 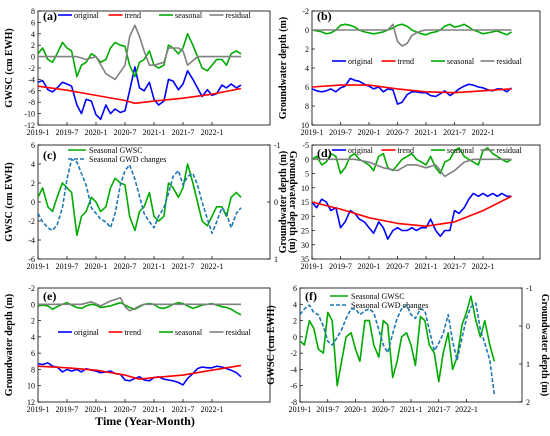 What do you see at coordinates (31, 402) in the screenshot?
I see `y-tick-label: 12` at bounding box center [31, 402].